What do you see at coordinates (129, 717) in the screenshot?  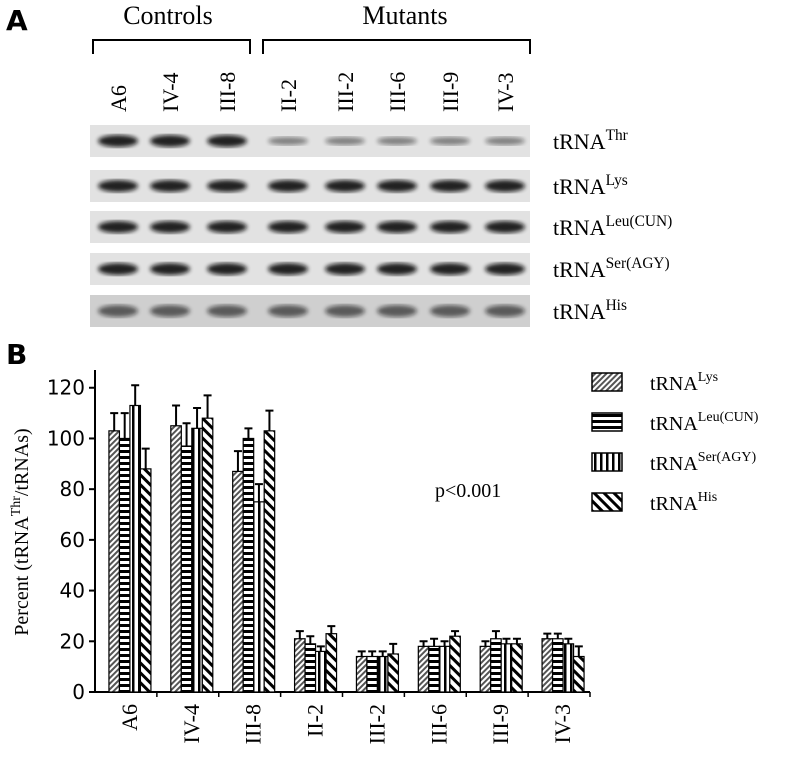 I see `x-tick-label: A6` at bounding box center [129, 717].